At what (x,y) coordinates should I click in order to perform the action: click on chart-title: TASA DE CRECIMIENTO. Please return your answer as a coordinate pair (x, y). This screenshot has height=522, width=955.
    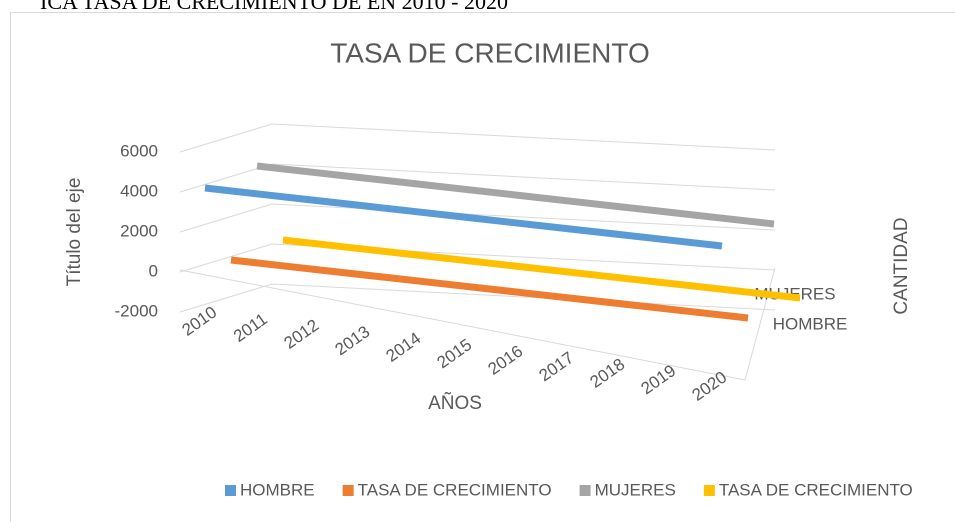
    Looking at the image, I should click on (489, 52).